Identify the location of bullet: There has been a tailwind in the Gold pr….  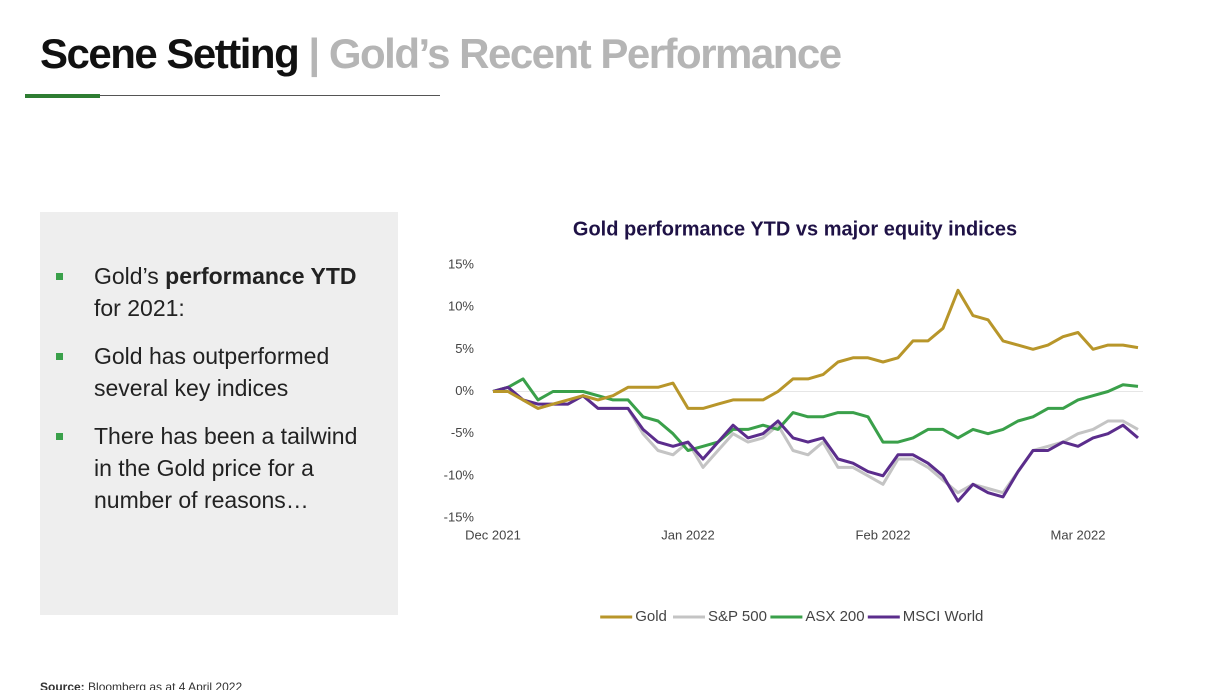
(217, 468).